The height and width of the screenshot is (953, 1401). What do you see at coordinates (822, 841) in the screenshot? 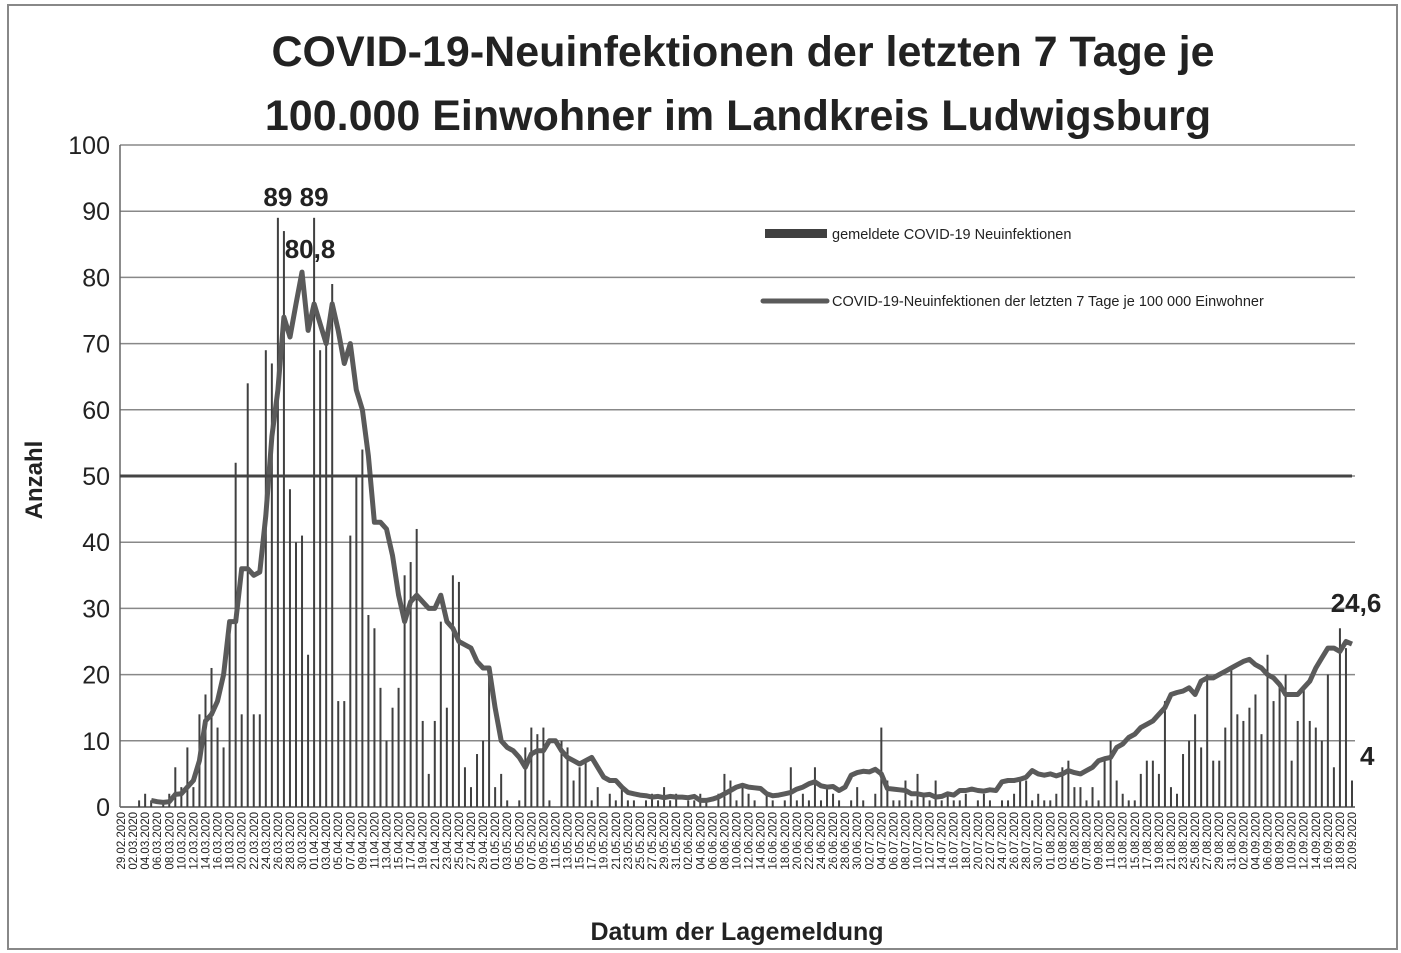
I see `x-tick-label: 24.06.2020` at bounding box center [822, 841].